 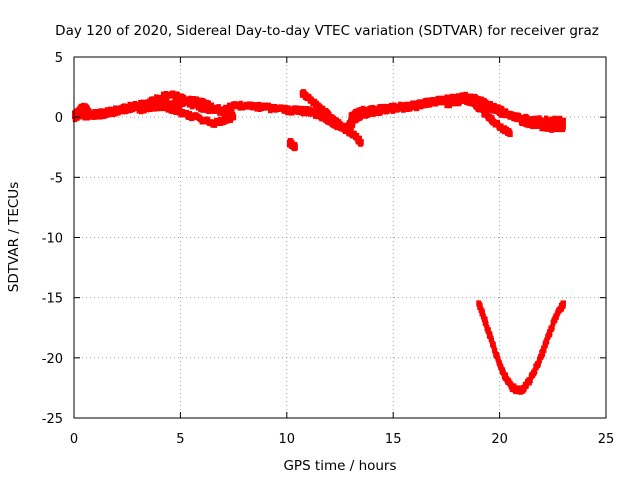 I want to click on y-tick-label: 5, so click(x=59, y=58).